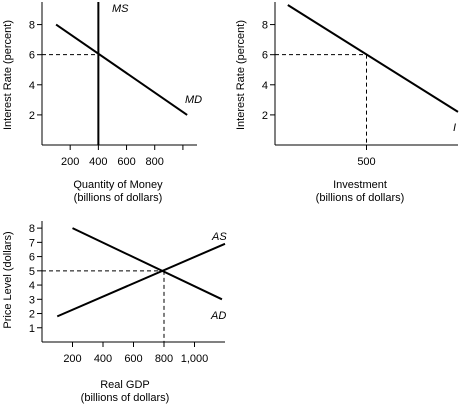 This screenshot has width=460, height=405. Describe the element at coordinates (32, 272) in the screenshot. I see `adas-y-tick-label: 5` at that location.